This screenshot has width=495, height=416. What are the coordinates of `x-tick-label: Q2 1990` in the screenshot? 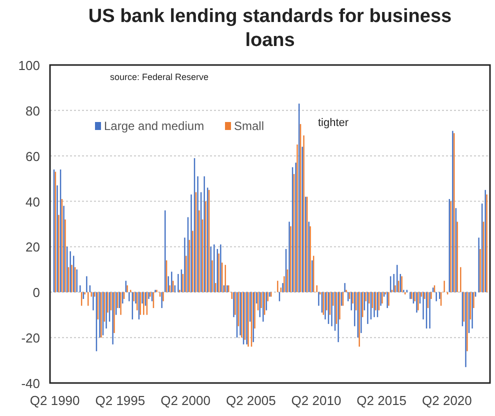 It's located at (55, 400).